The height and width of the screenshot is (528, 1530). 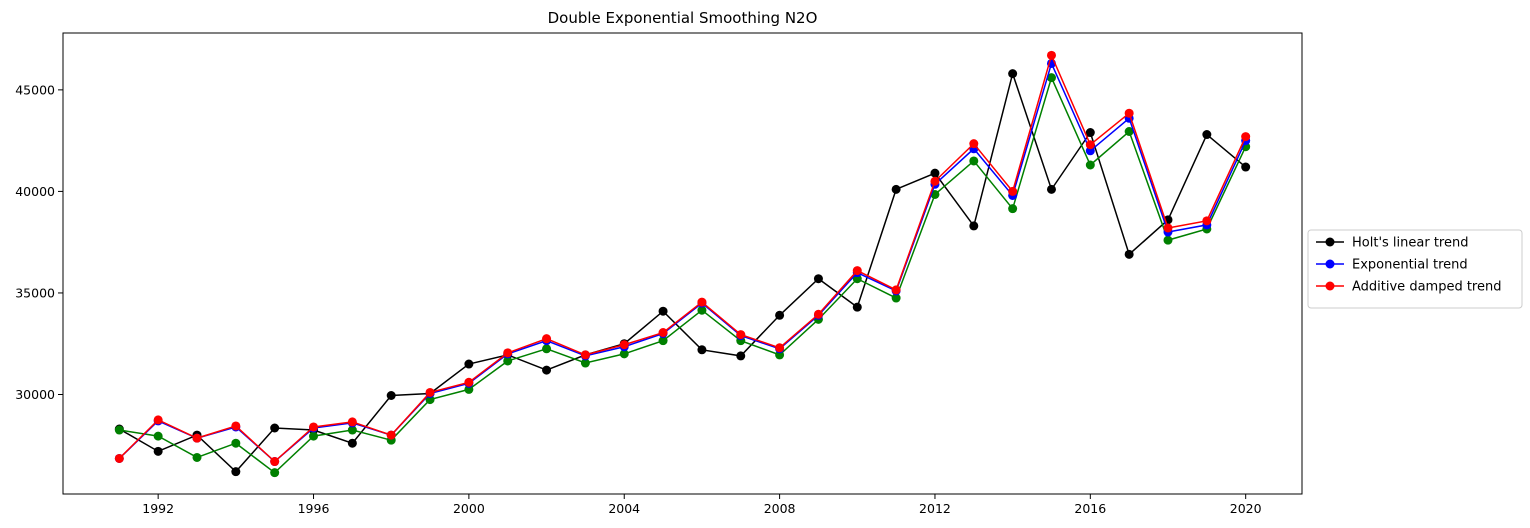 What do you see at coordinates (780, 508) in the screenshot?
I see `x-tick-label: 2008` at bounding box center [780, 508].